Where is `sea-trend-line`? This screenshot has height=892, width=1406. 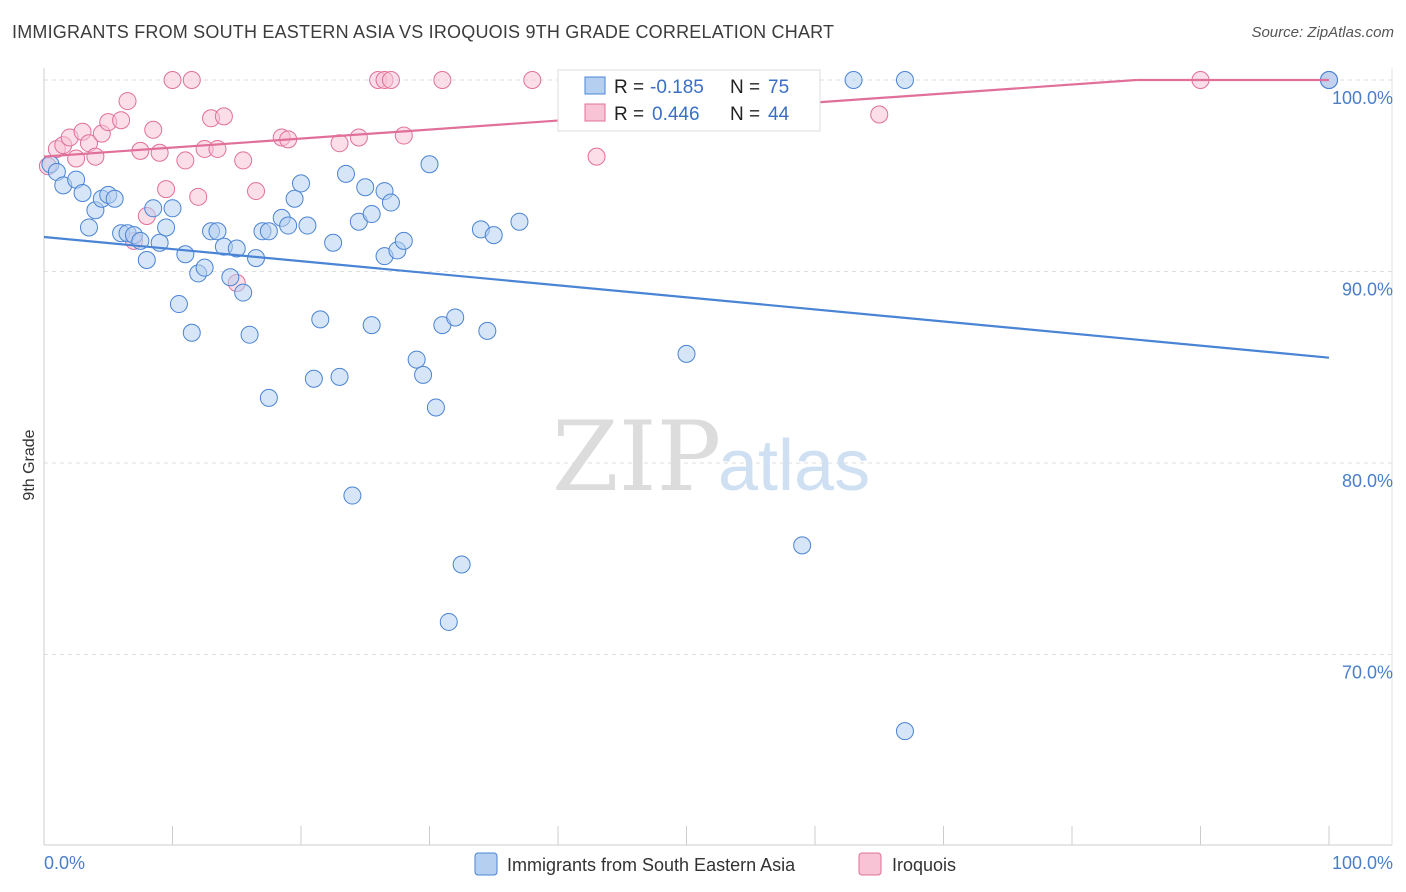
sea-trend-line is located at coordinates (686, 297).